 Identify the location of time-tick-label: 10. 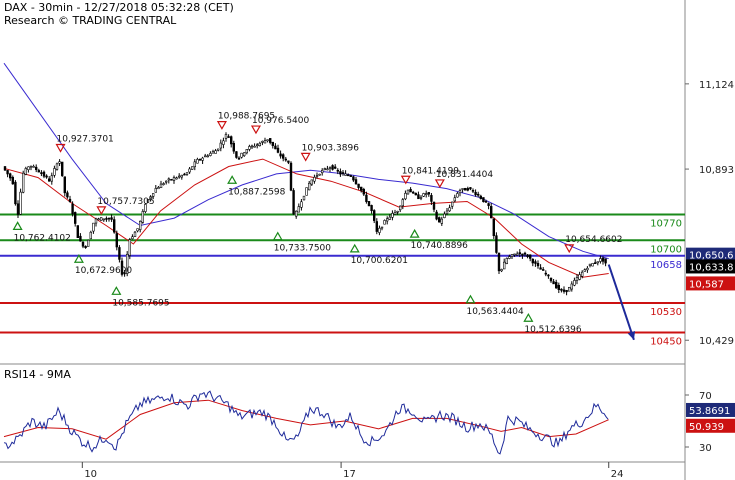
(90, 474).